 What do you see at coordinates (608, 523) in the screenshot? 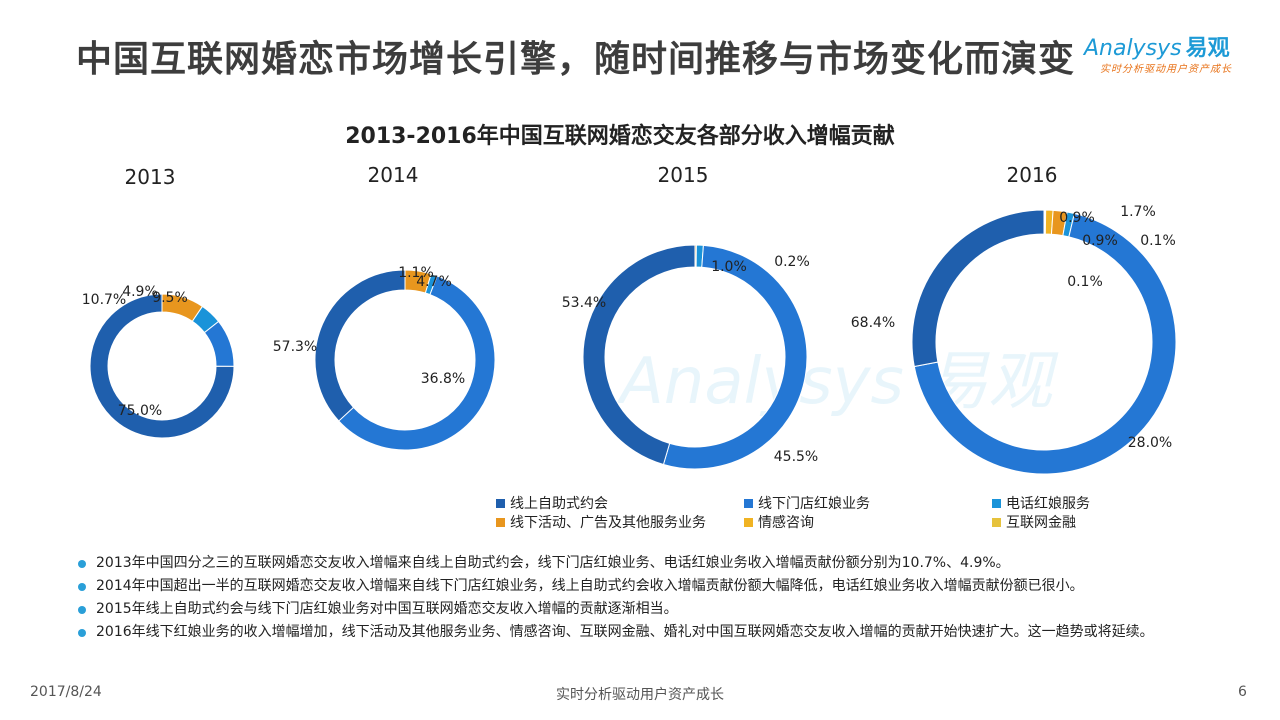
I see `legend-label: 线下活动、广告及其他服务业务` at bounding box center [608, 523].